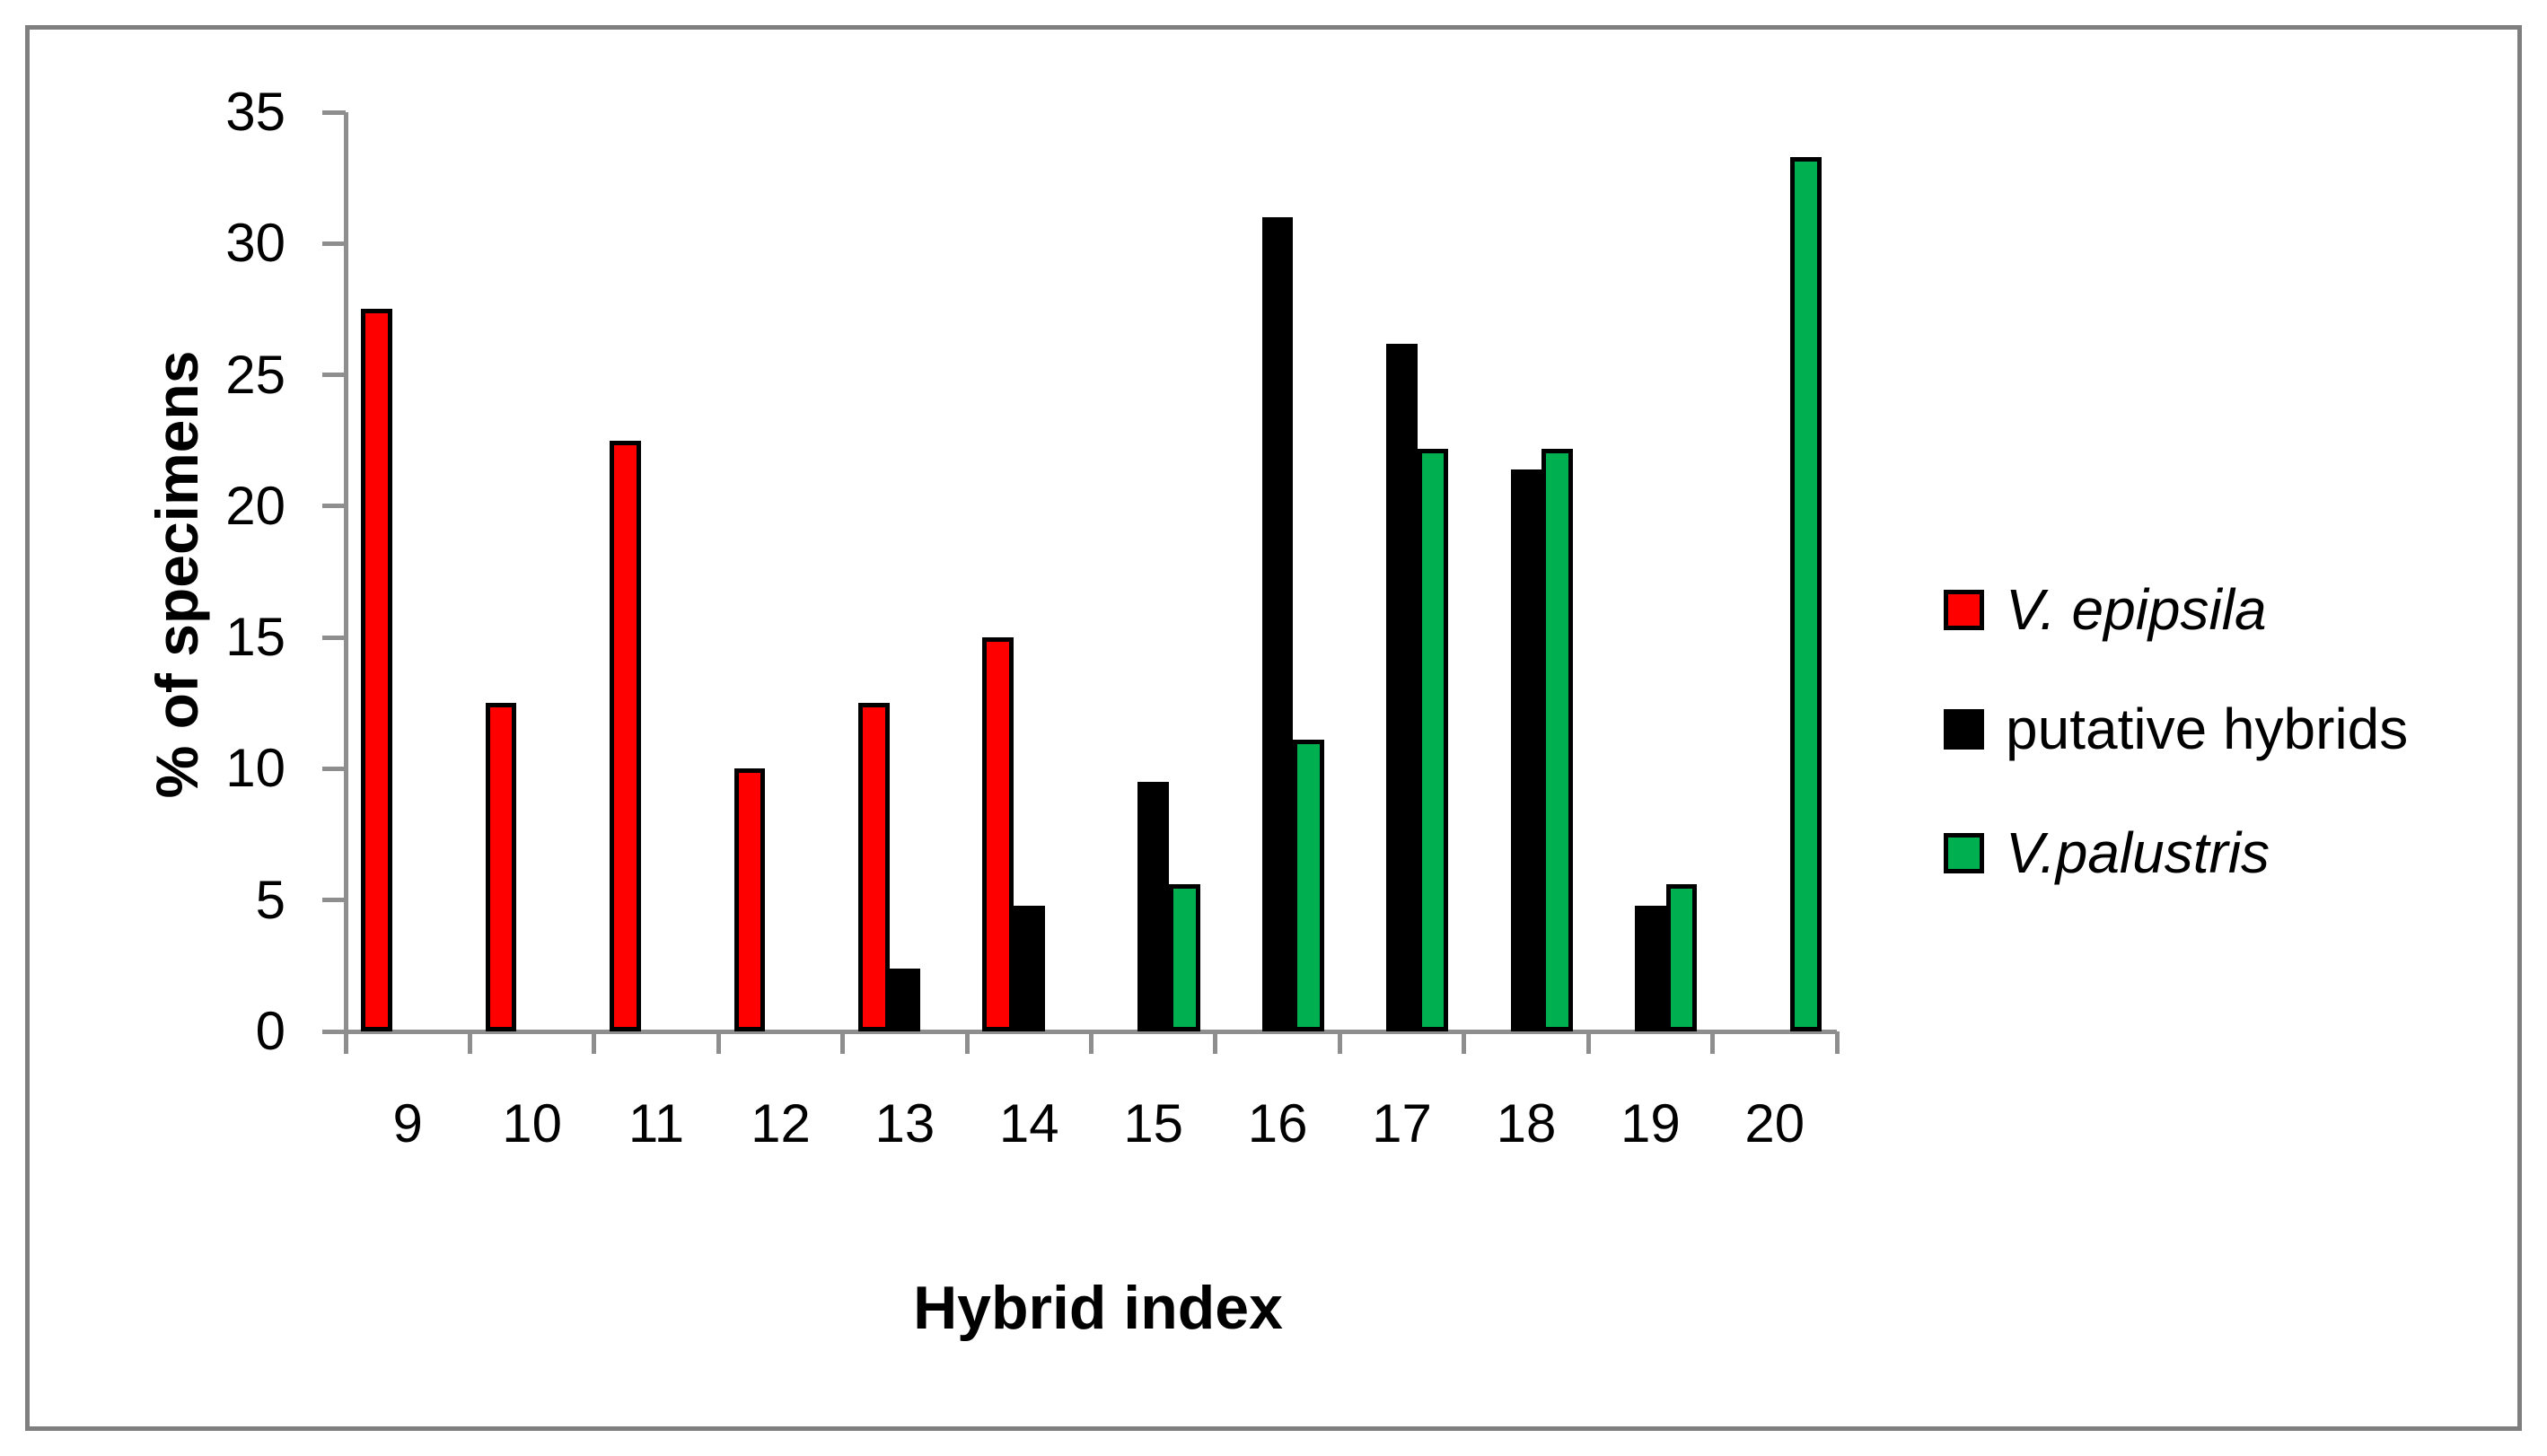  What do you see at coordinates (1774, 1123) in the screenshot?
I see `x-tick-label: 20` at bounding box center [1774, 1123].